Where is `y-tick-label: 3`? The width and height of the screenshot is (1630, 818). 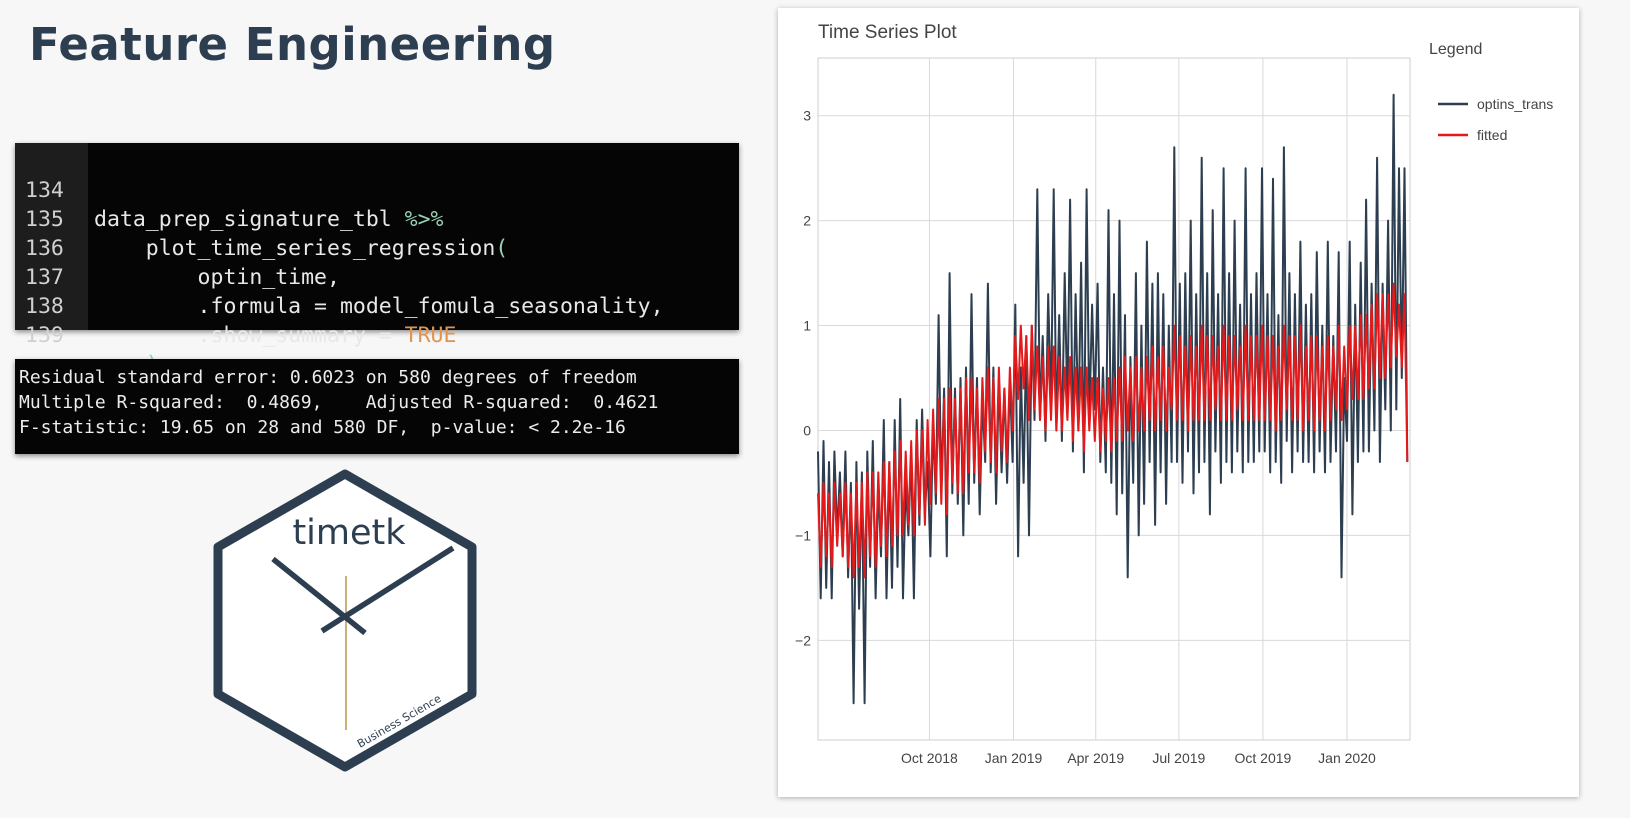 y-tick-label: 3 is located at coordinates (807, 116).